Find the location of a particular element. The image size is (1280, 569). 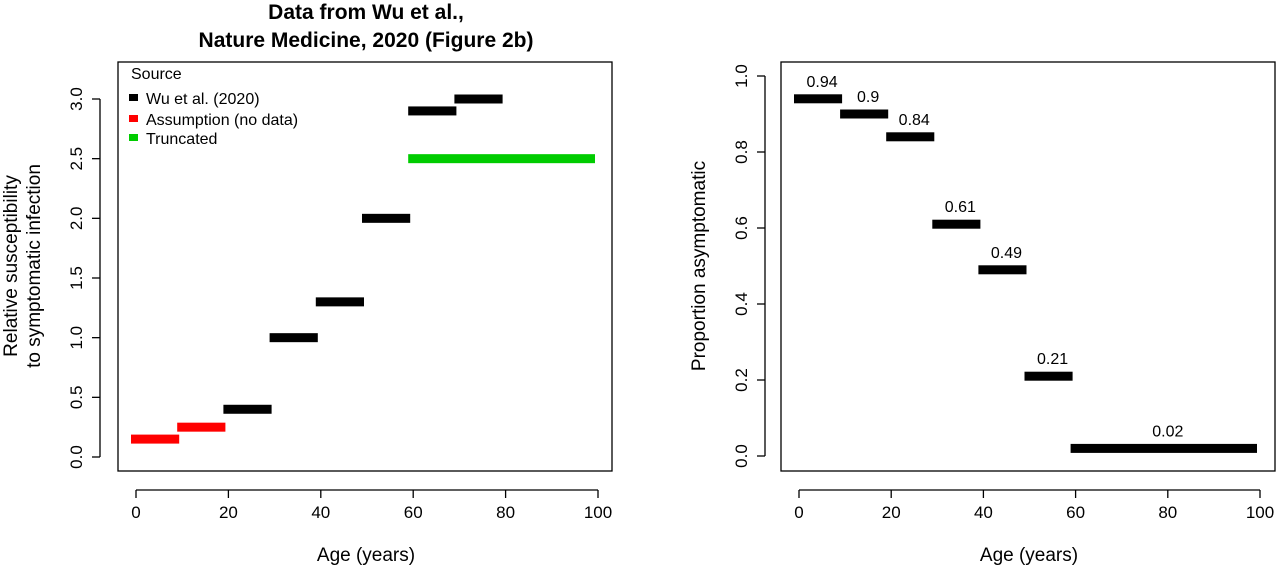

right-y-tick-label: 1.0 is located at coordinates (741, 76).